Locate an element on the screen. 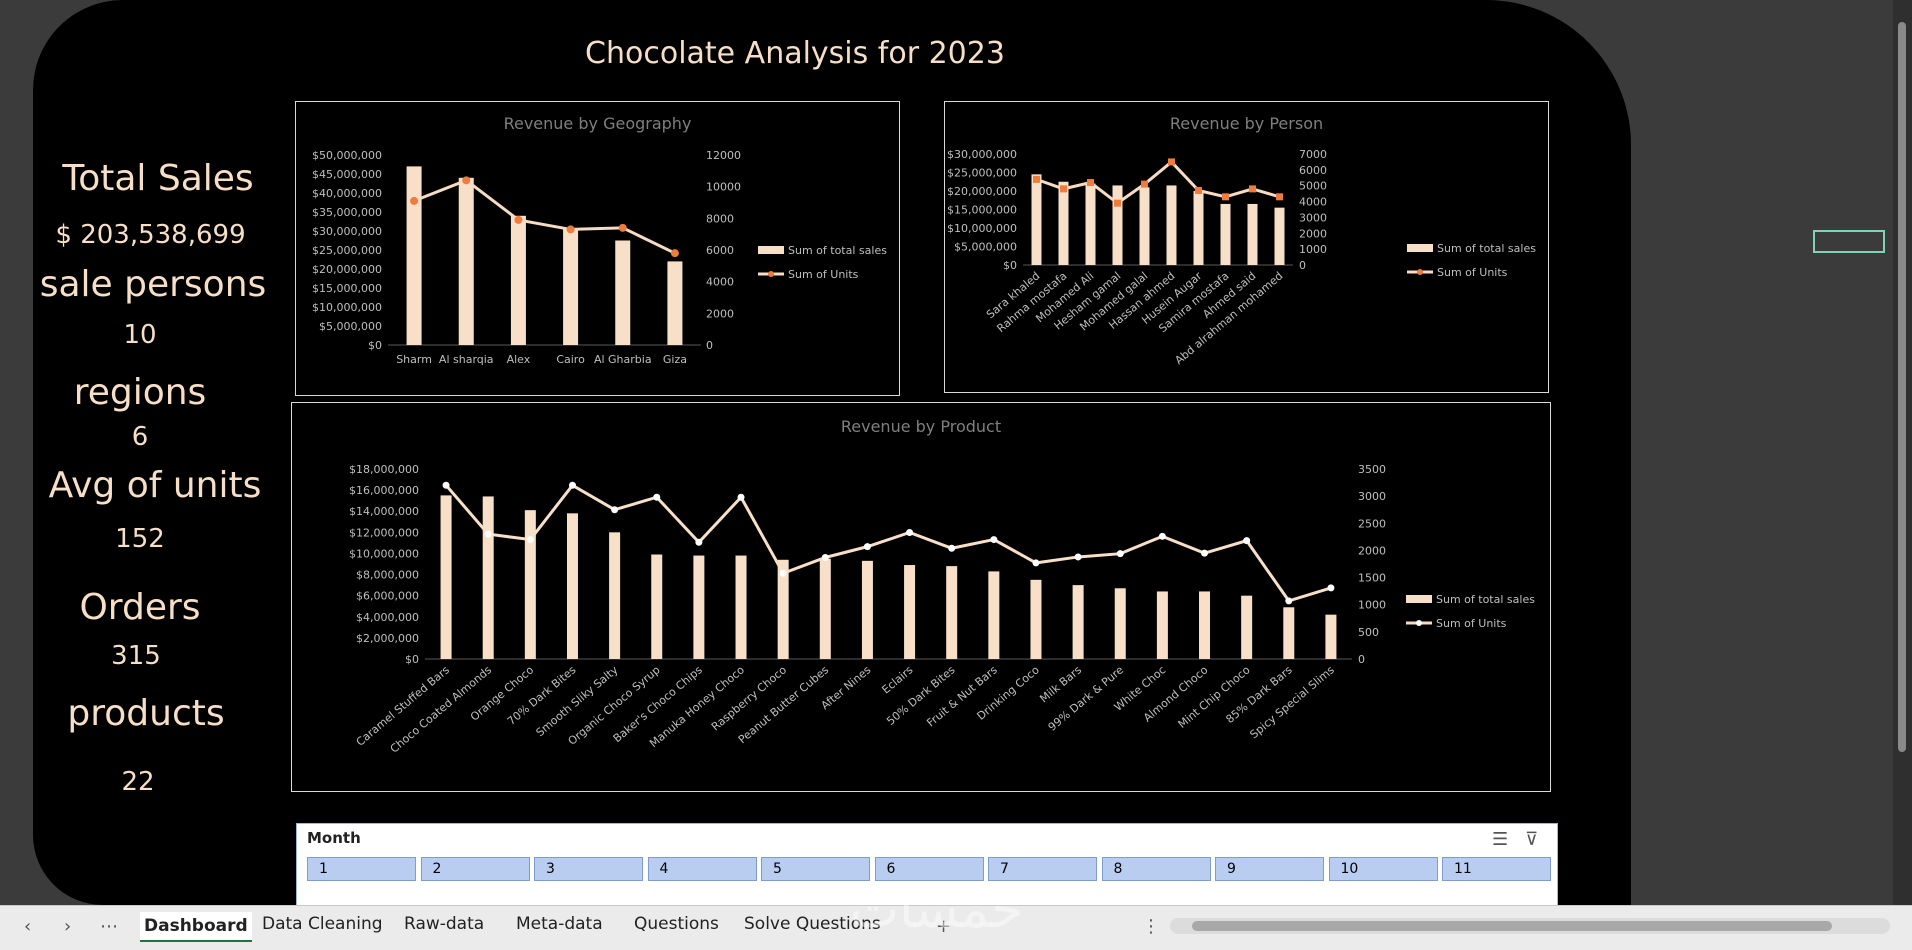  bar-drinking-coco is located at coordinates (1036, 619).